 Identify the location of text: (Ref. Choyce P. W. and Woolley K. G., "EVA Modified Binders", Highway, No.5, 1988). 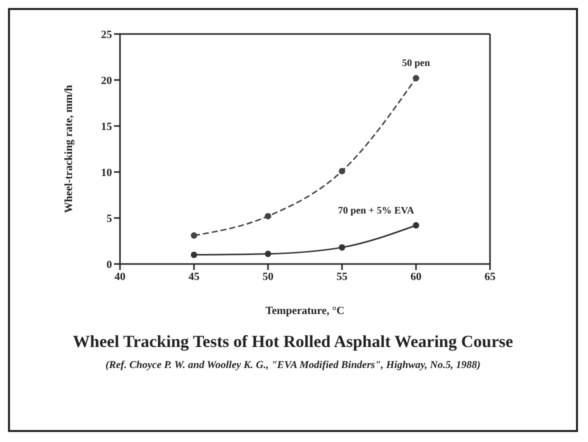
(293, 365).